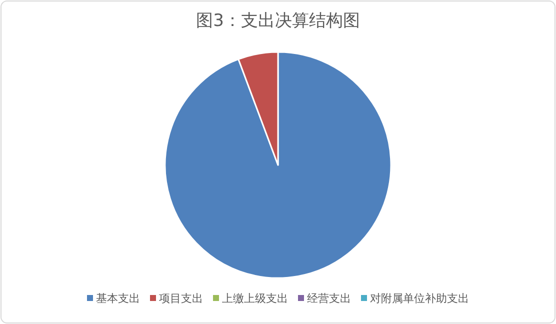 This screenshot has height=324, width=556. Describe the element at coordinates (278, 21) in the screenshot. I see `chart-title: 图3：支出决算结构图` at that location.